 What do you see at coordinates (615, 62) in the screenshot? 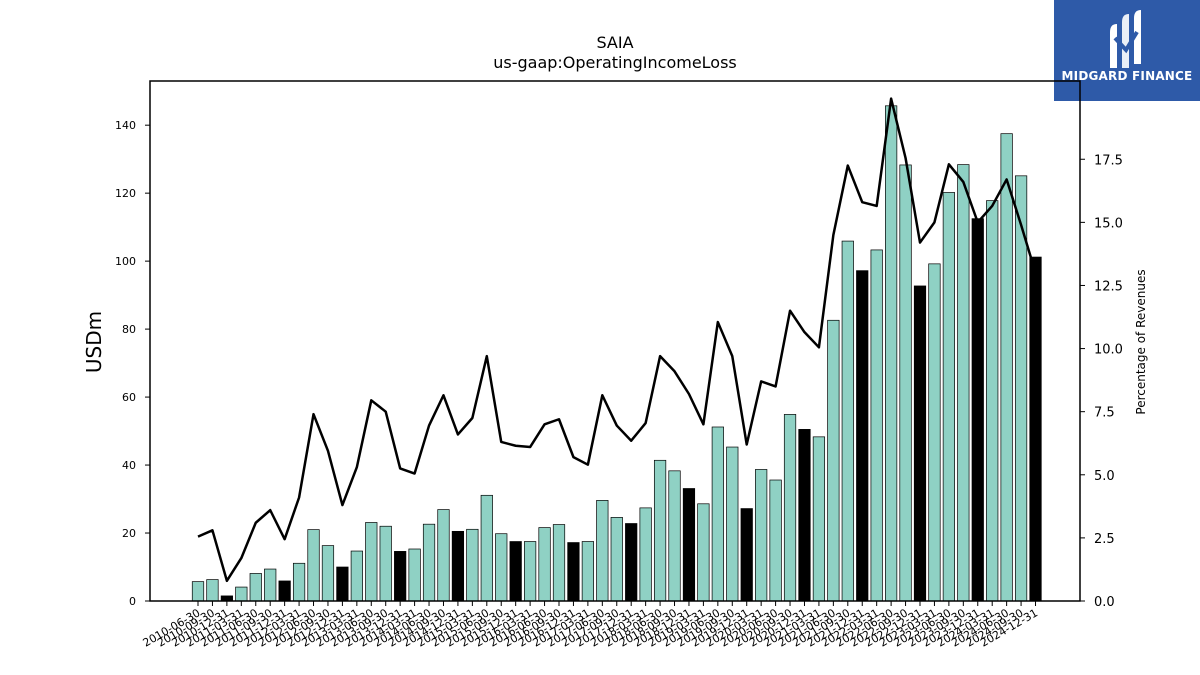
I see `chart-subtitle: us-gaap:OperatingIncomeLoss` at bounding box center [615, 62].